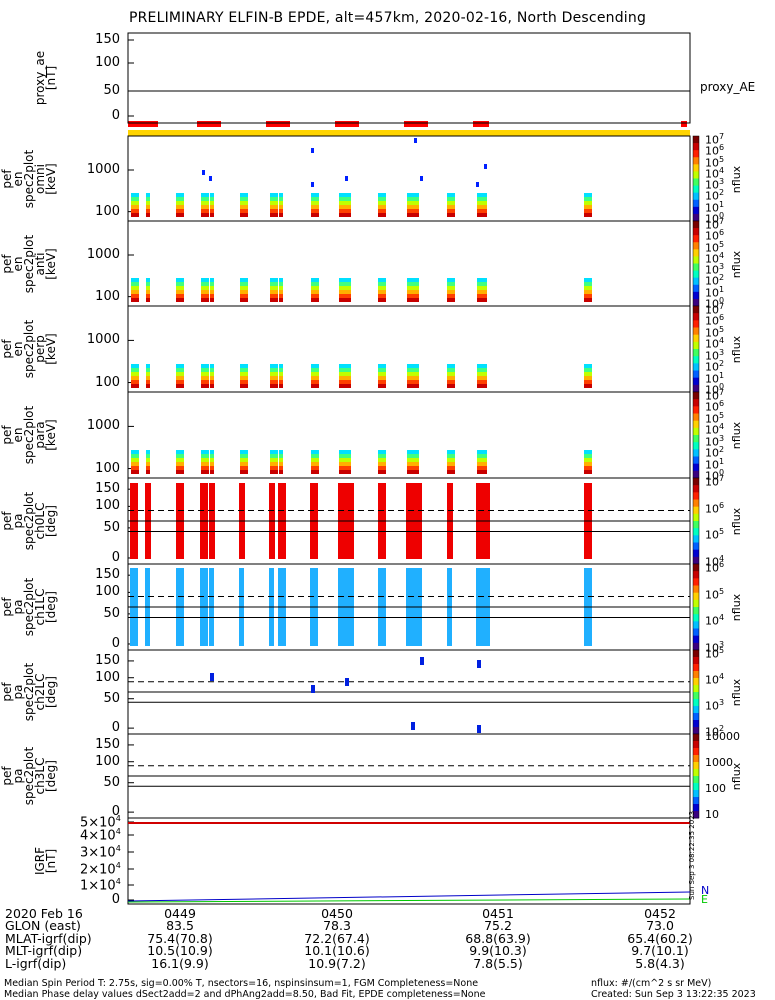 The image size is (775, 1000). What do you see at coordinates (111, 527) in the screenshot?
I see `ytick-label: 50` at bounding box center [111, 527].